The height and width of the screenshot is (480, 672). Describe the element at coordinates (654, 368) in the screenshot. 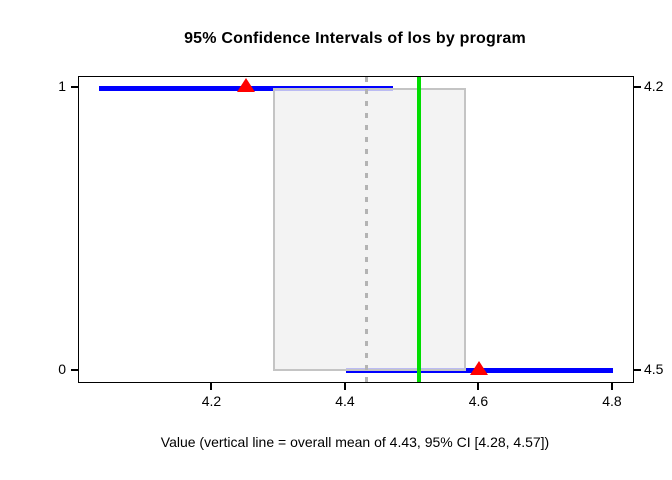

I see `right-axis-label-0: 4.5` at that location.